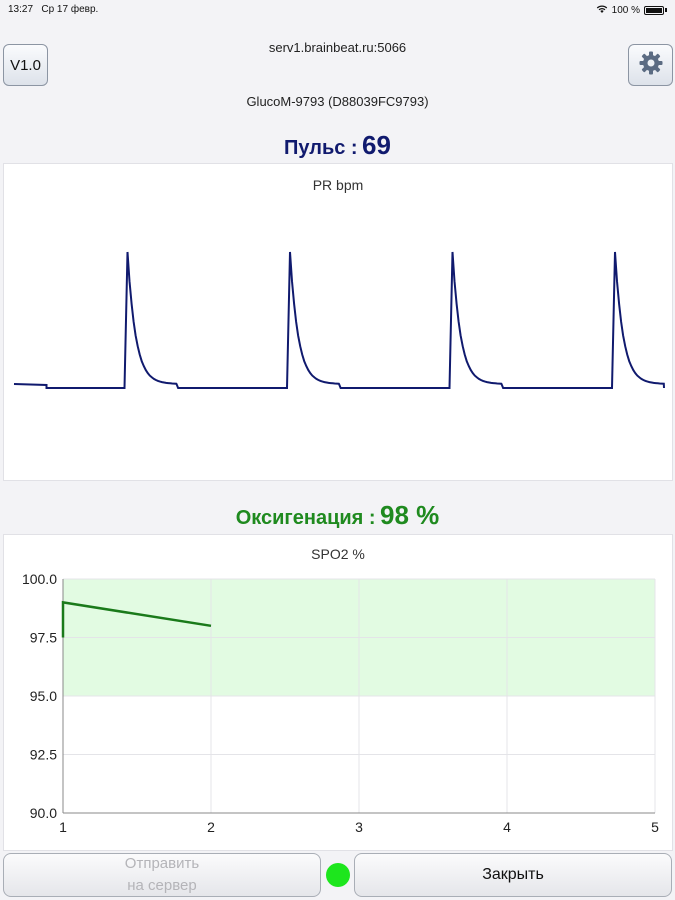 This screenshot has height=900, width=675. I want to click on y-tick-label: 90.0, so click(43, 813).